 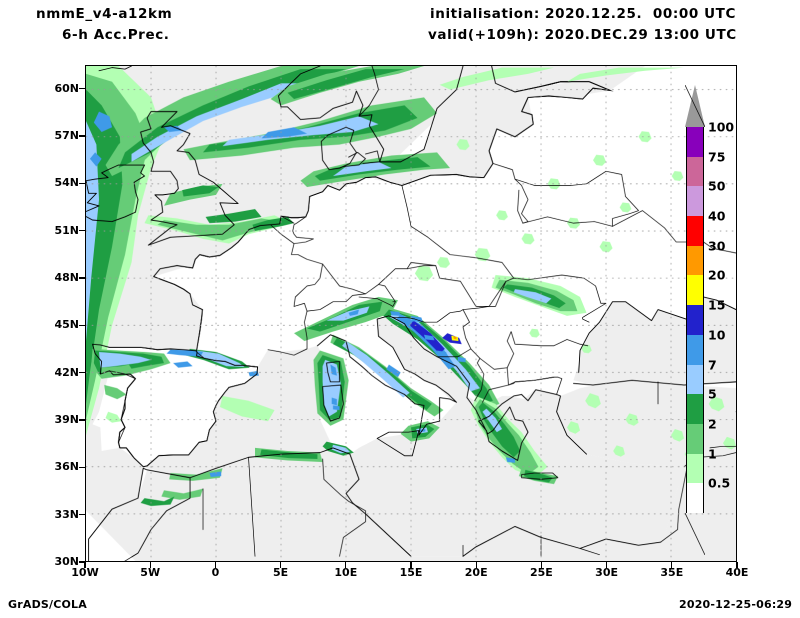 I want to click on credit-label: GrADS/COLA, so click(x=47, y=604).